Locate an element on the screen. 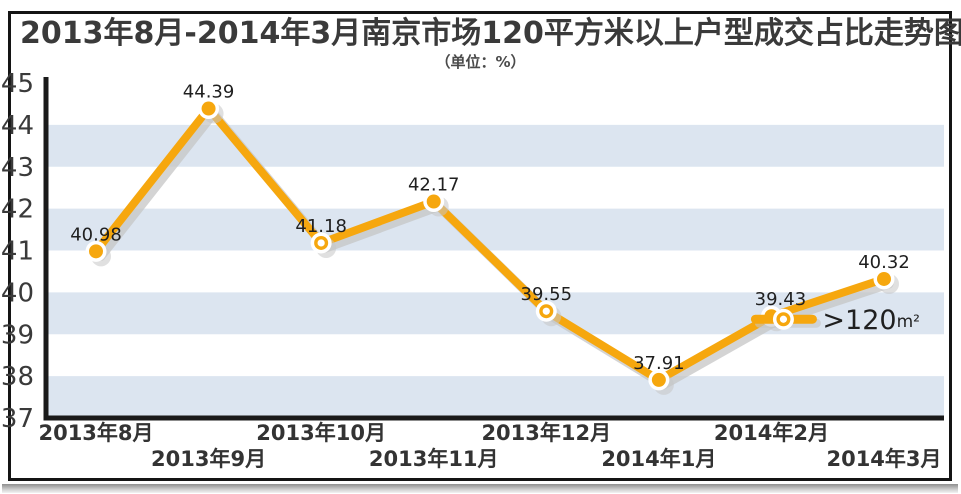  data-point-label: 39.55 is located at coordinates (547, 294).